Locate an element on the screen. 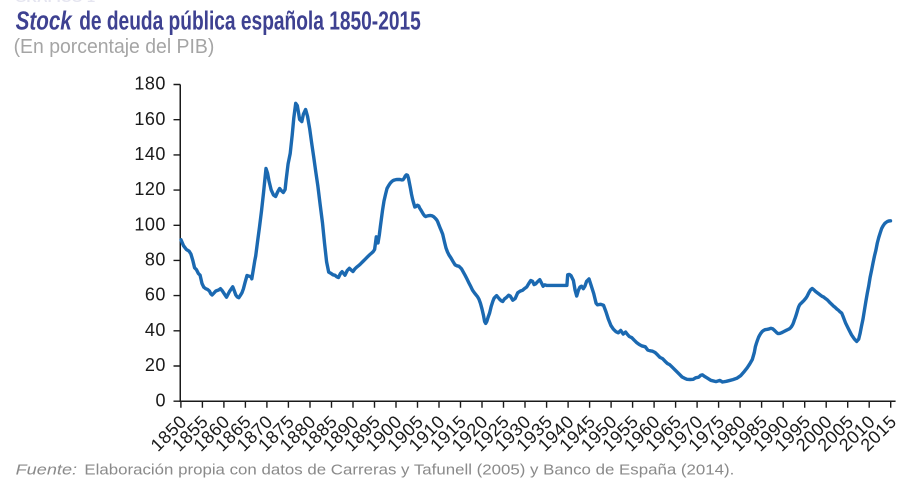  svg-text: 120 is located at coordinates (150, 189).